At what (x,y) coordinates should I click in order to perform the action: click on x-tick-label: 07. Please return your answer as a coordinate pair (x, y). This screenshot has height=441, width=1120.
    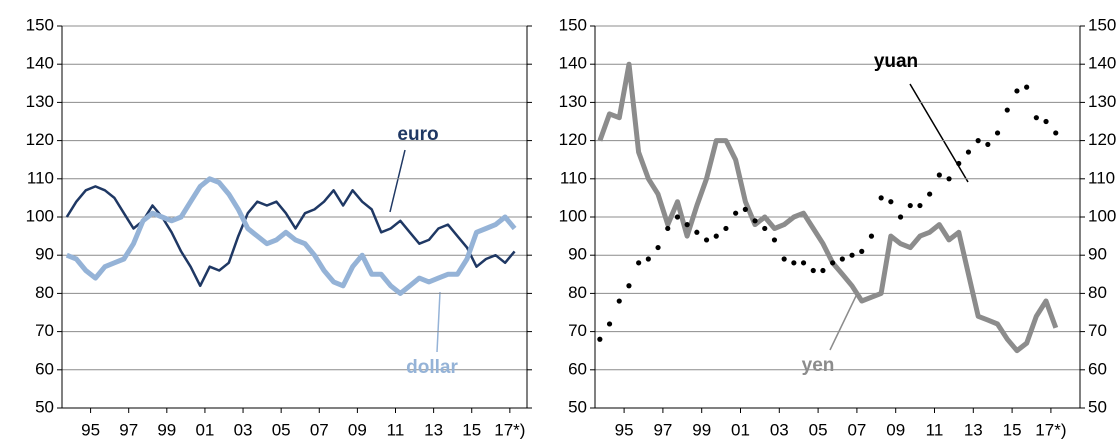
    Looking at the image, I should click on (856, 429).